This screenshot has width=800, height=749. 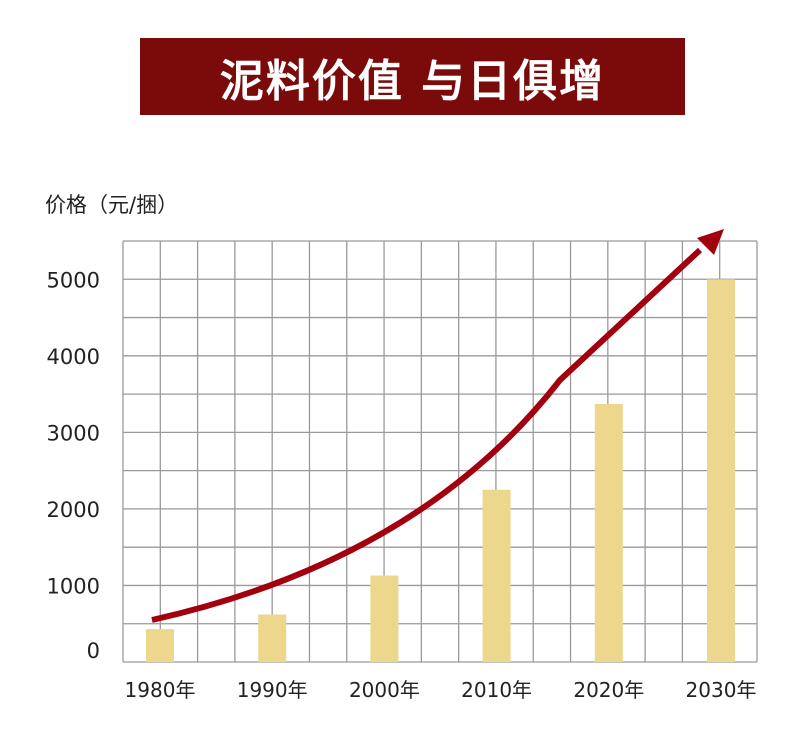 I want to click on y-tick-label: 5000, so click(x=73, y=280).